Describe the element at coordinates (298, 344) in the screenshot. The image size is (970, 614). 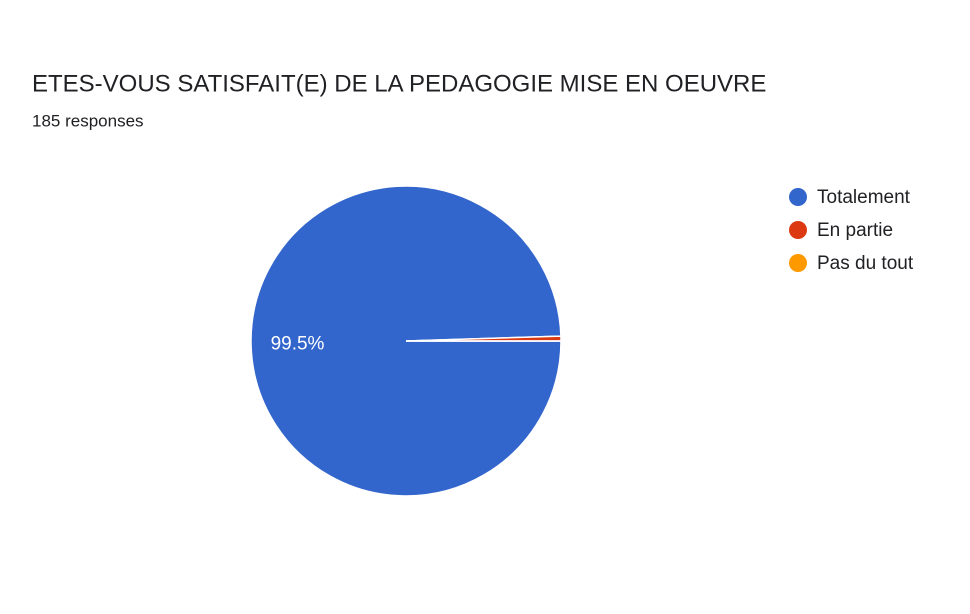
I see `value-label: 99.5%` at that location.